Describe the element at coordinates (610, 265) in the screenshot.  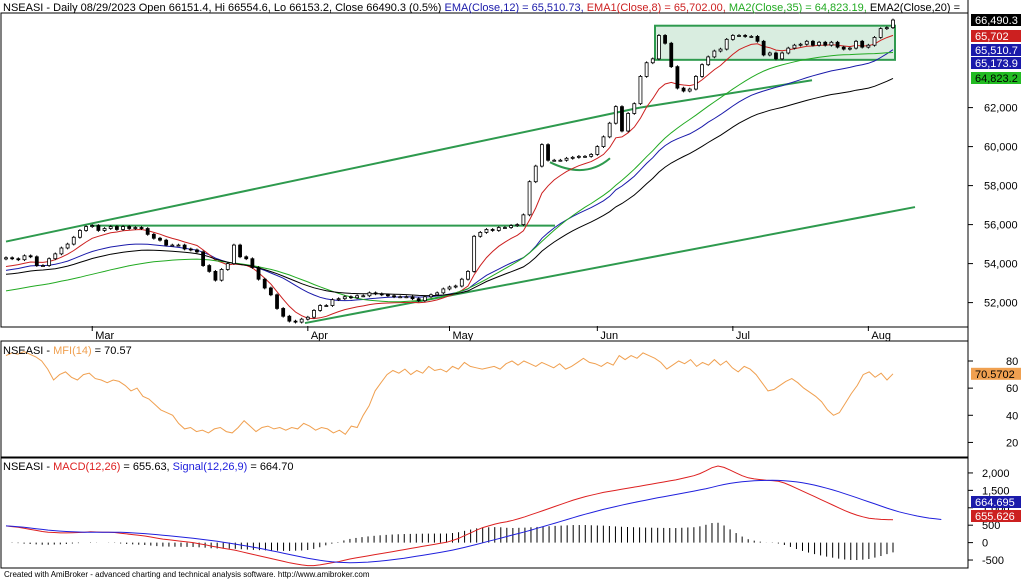
I see `lower-channel-line` at that location.